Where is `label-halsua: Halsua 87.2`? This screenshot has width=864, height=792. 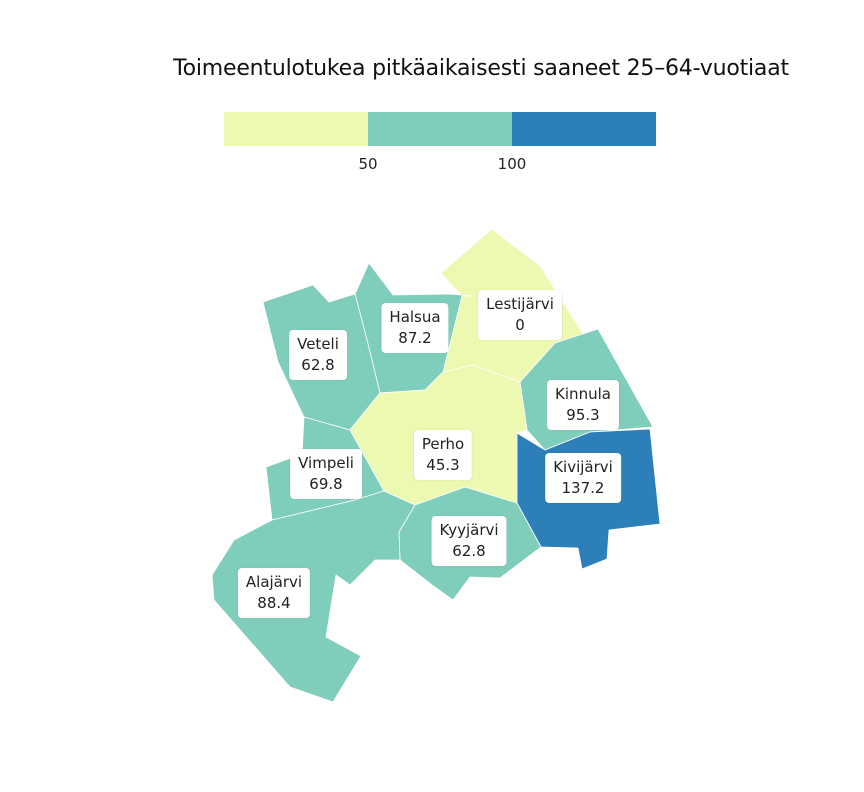 label-halsua: Halsua 87.2 is located at coordinates (415, 328).